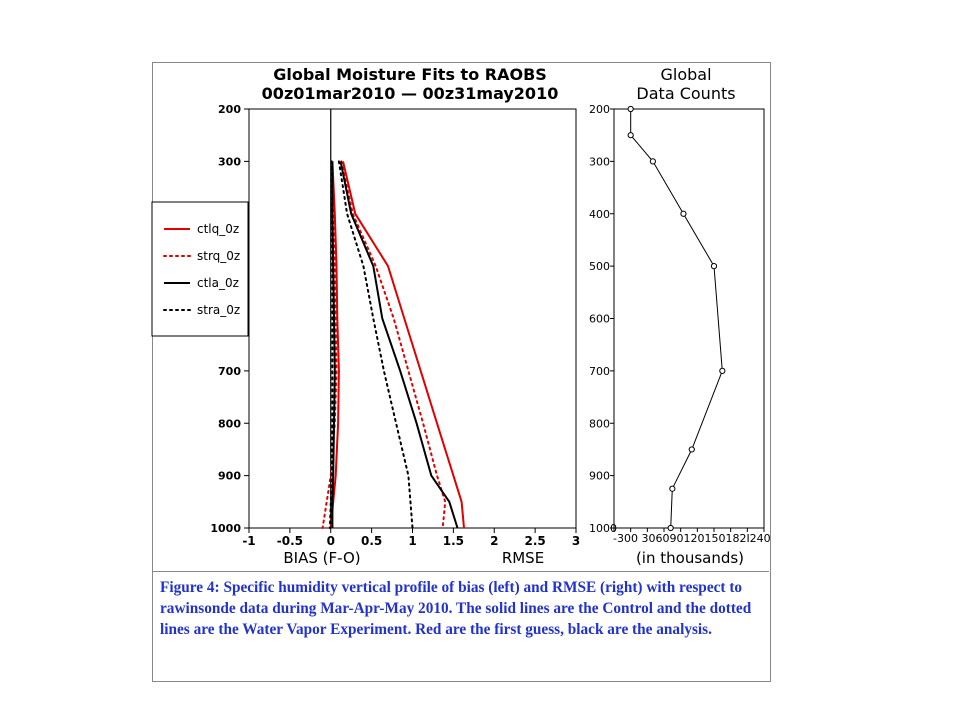 The image size is (960, 720). What do you see at coordinates (225, 528) in the screenshot?
I see `y-tick-label: 1000` at bounding box center [225, 528].